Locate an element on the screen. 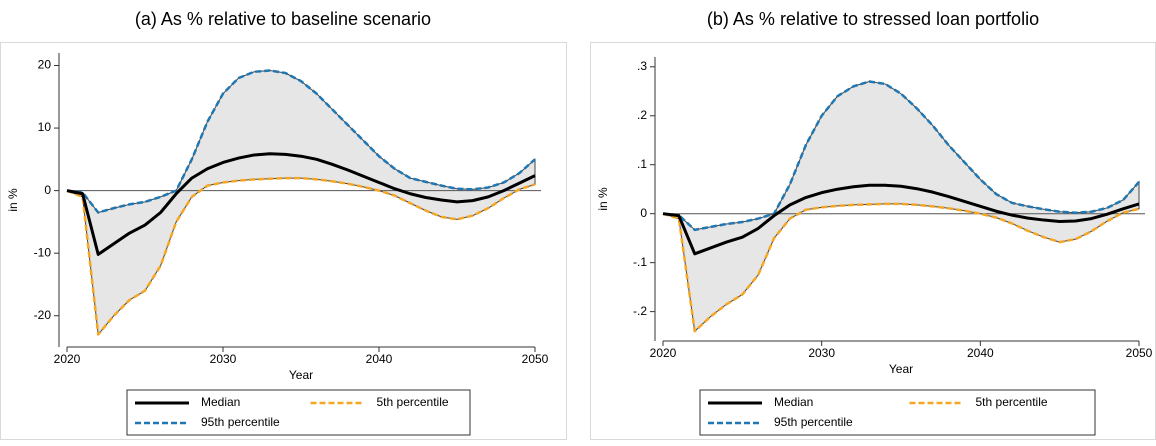  y-tick-label: .3 is located at coordinates (642, 66).